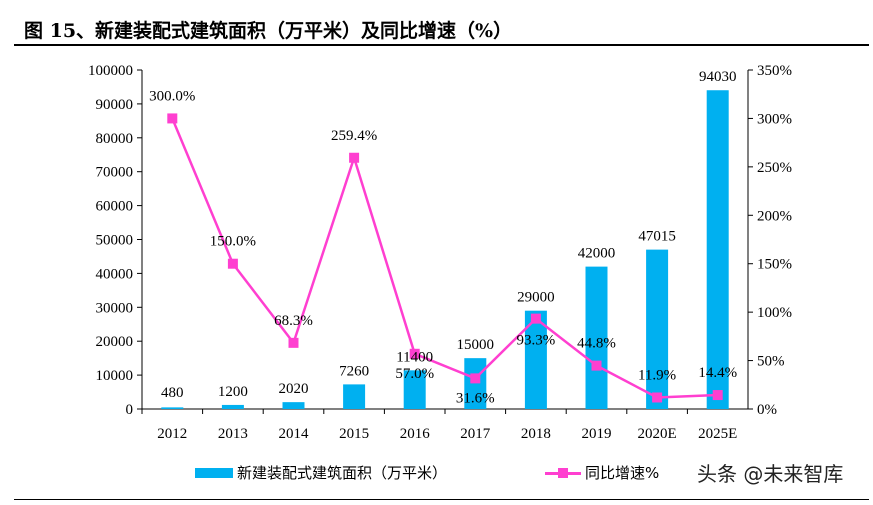  I want to click on left-tick-label: 60000, so click(115, 207).